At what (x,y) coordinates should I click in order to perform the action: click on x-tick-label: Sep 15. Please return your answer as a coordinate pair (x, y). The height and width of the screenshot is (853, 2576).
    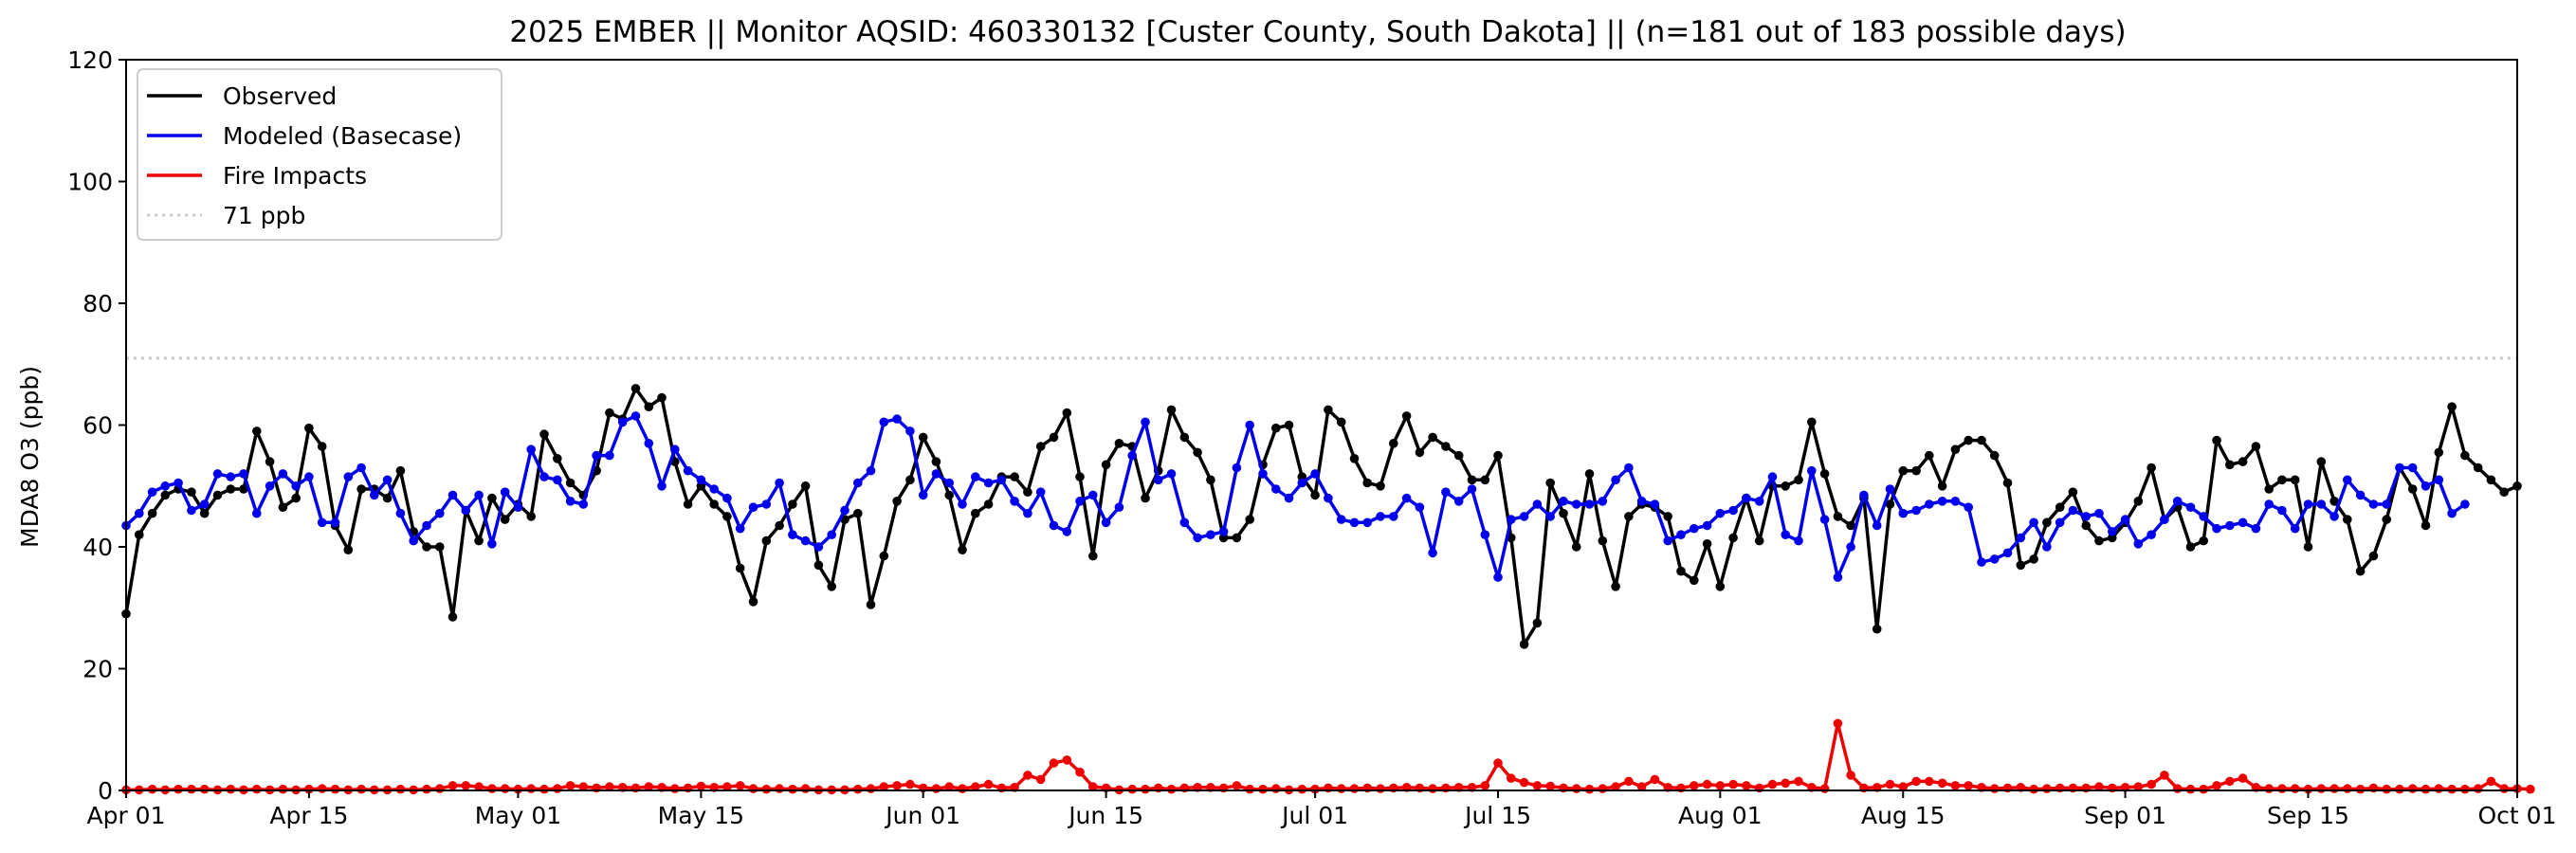
    Looking at the image, I should click on (2308, 815).